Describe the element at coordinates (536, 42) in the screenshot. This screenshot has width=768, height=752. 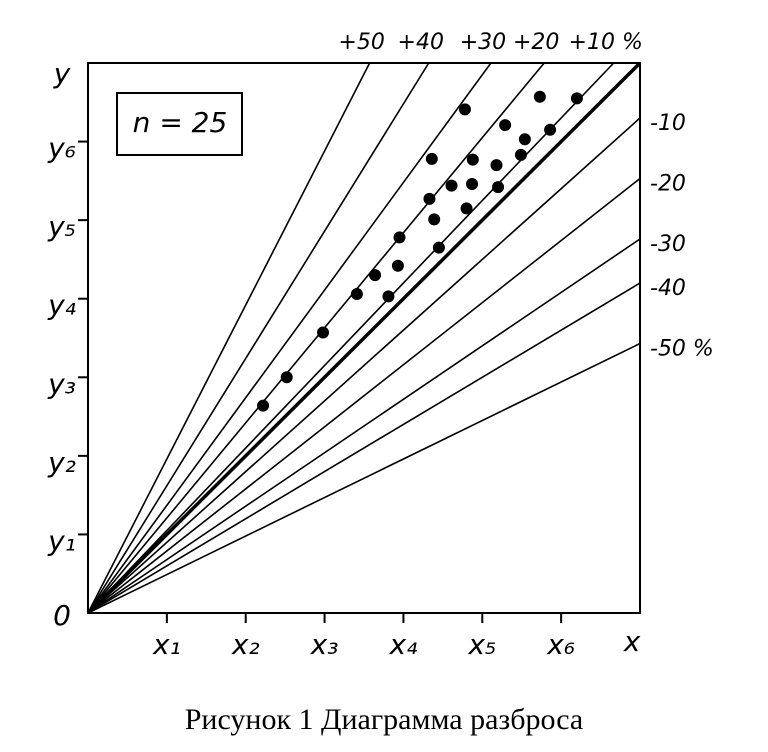
I see `ray-label: +20` at that location.